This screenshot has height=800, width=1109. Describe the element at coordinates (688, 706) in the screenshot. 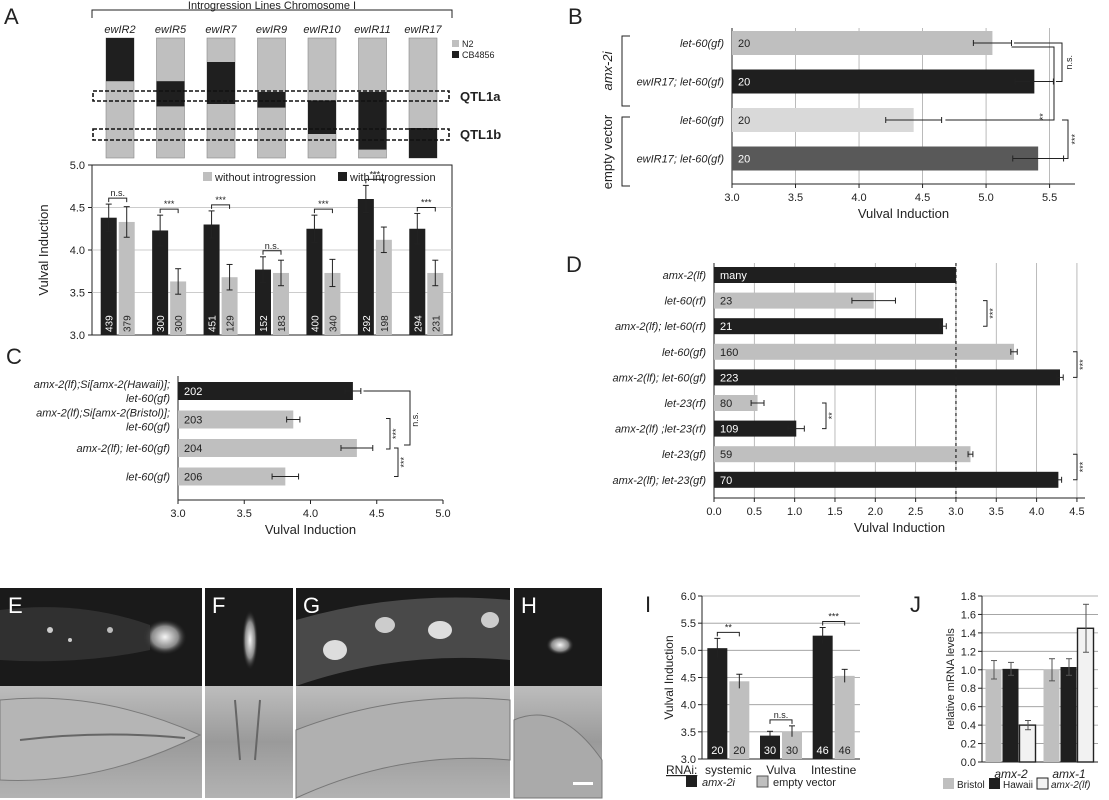

I see `y-tick-label: 4.0` at that location.